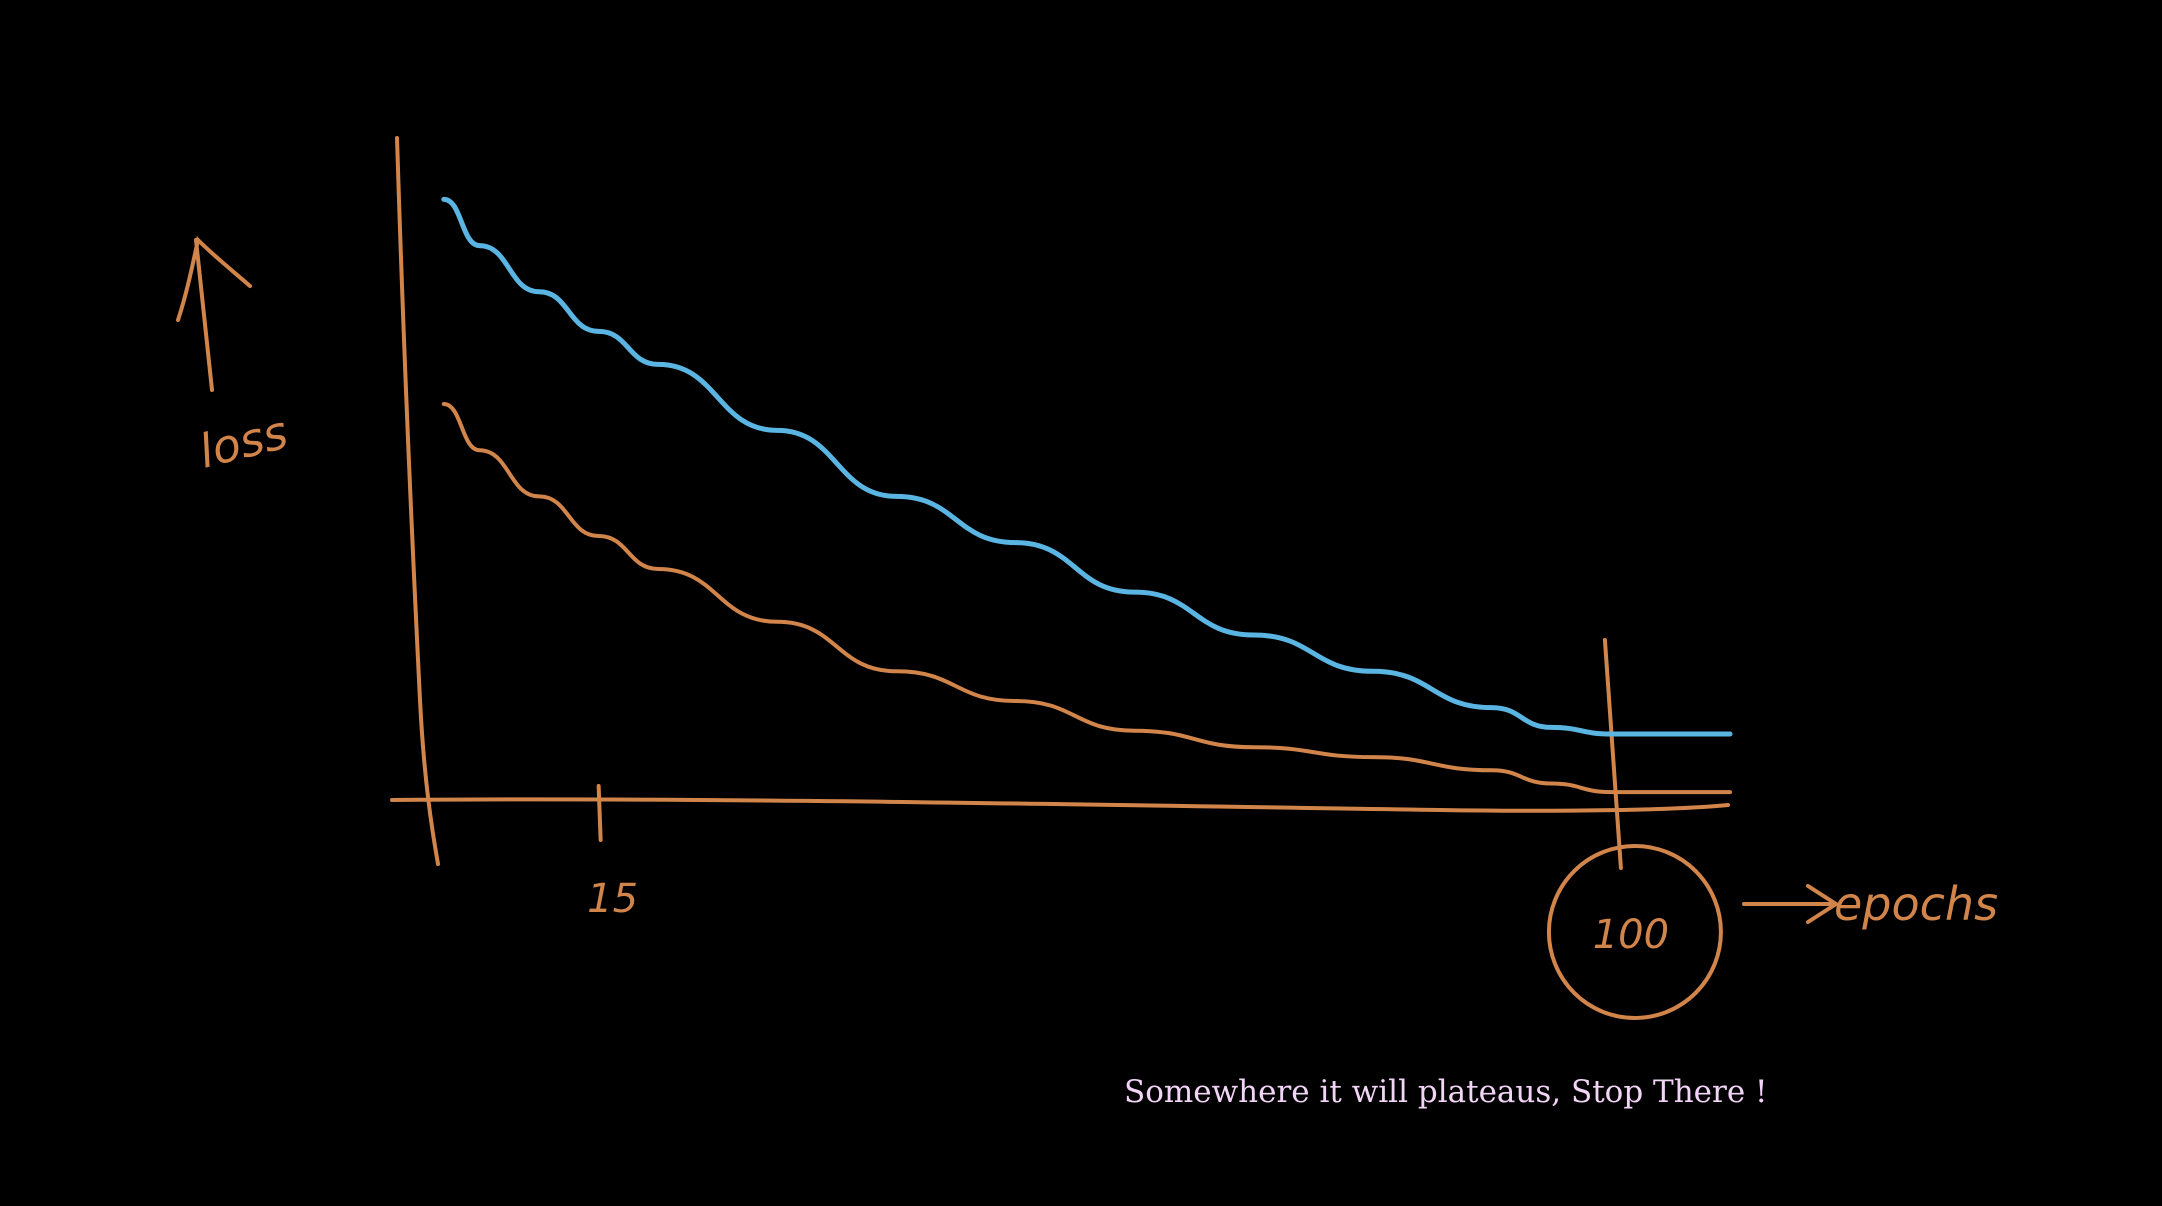 This screenshot has height=1206, width=2162. I want to click on x-tick-label-15: 15, so click(612, 899).